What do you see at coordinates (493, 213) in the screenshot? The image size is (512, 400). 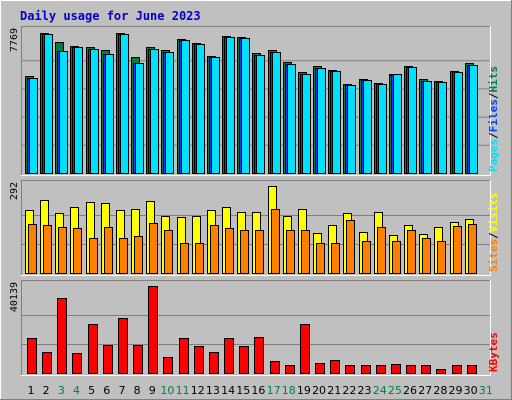 I see `legend-item: Visits` at bounding box center [493, 213].